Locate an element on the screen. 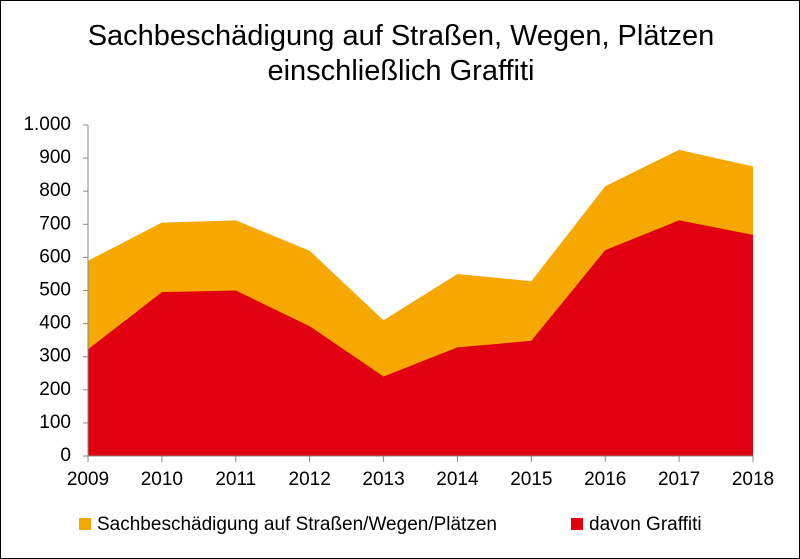 This screenshot has width=800, height=559. x-tick-label: 2012 is located at coordinates (310, 479).